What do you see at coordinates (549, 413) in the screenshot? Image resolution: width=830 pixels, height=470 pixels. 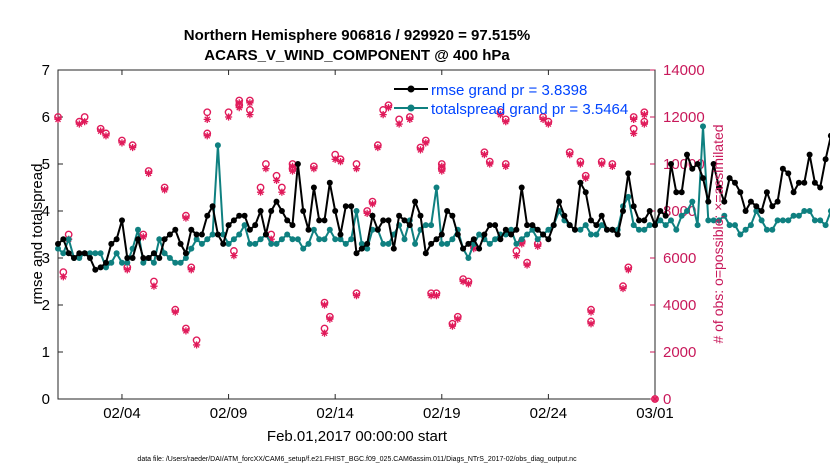 I see `x-tick-label: 02/24` at bounding box center [549, 413].